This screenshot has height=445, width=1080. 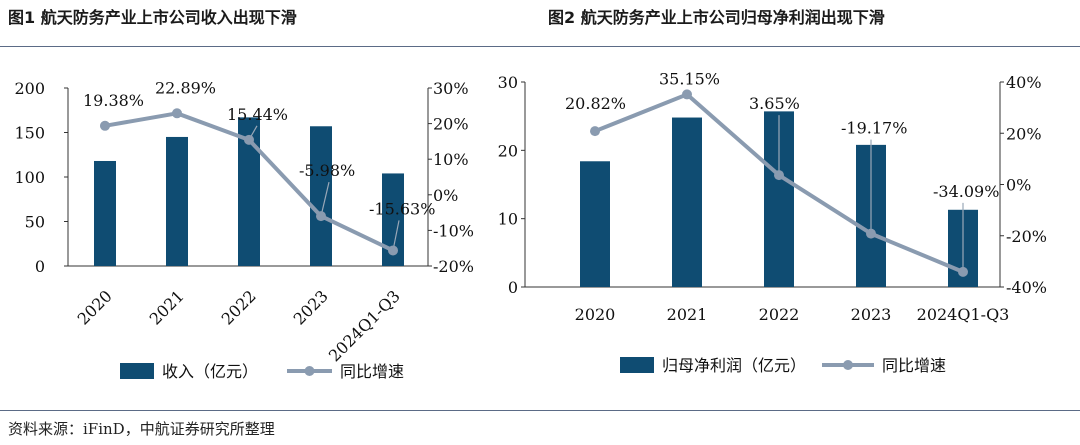 I want to click on c2-left-tick-label: 20, so click(x=508, y=150).